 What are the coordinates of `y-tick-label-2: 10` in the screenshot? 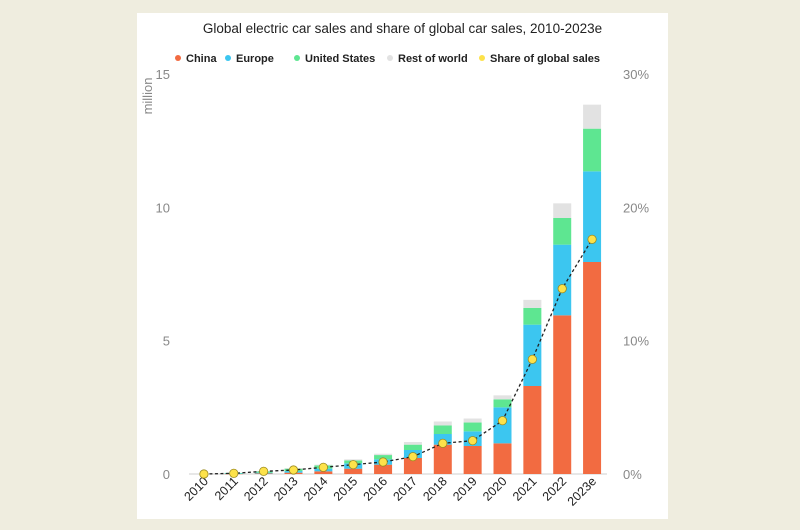 It's located at (163, 207).